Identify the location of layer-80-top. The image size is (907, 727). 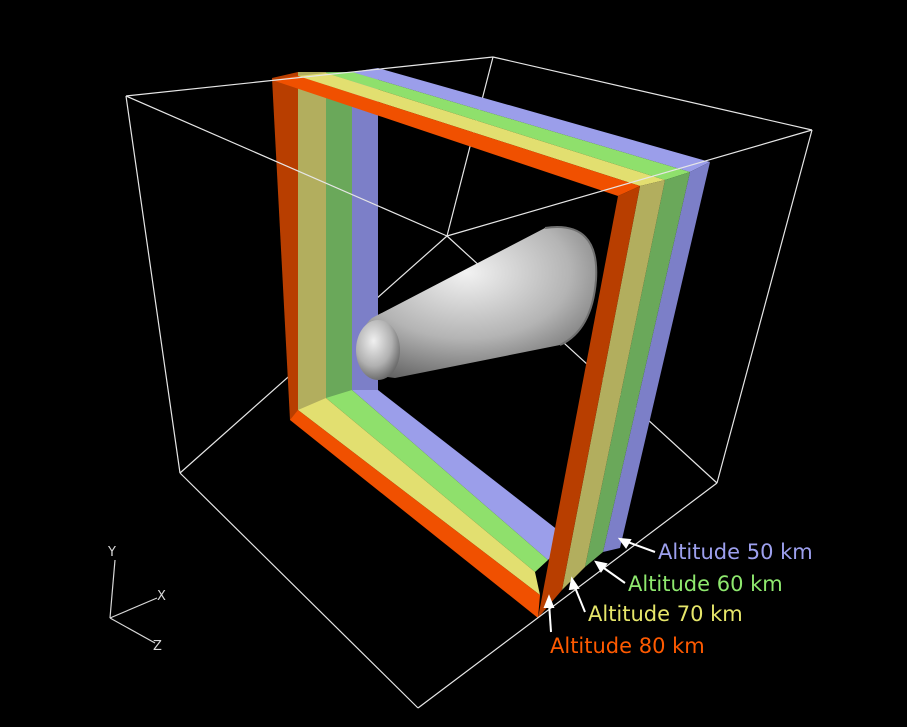
(456, 136).